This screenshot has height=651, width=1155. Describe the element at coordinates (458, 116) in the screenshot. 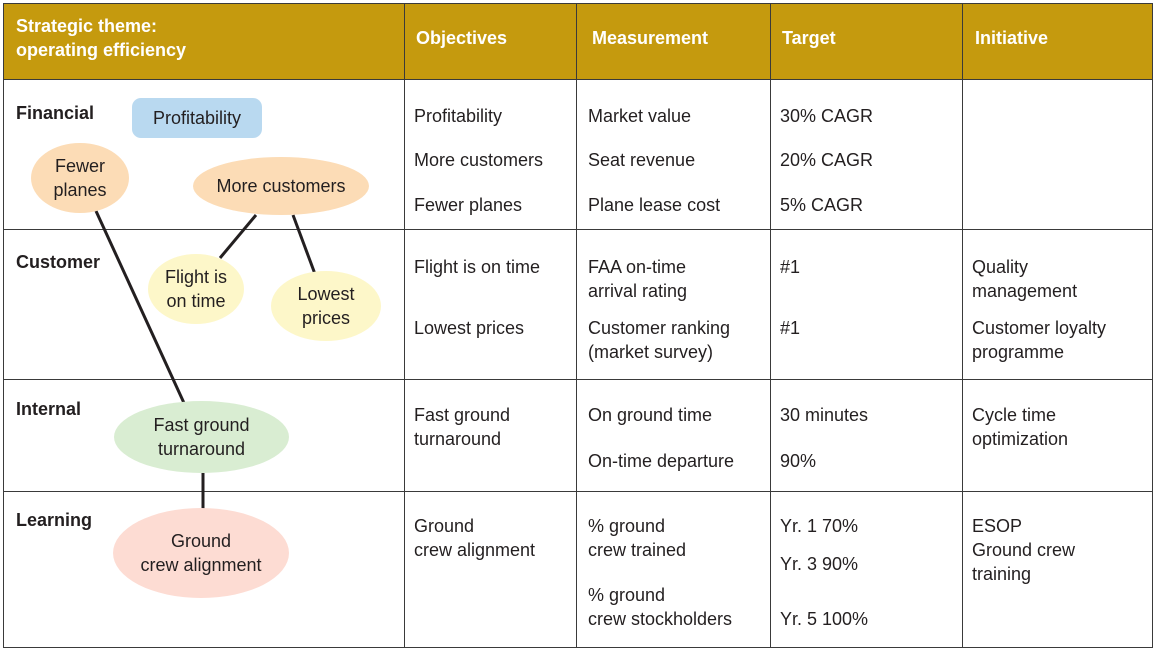

I see `financial-objective-1: Profitability` at that location.